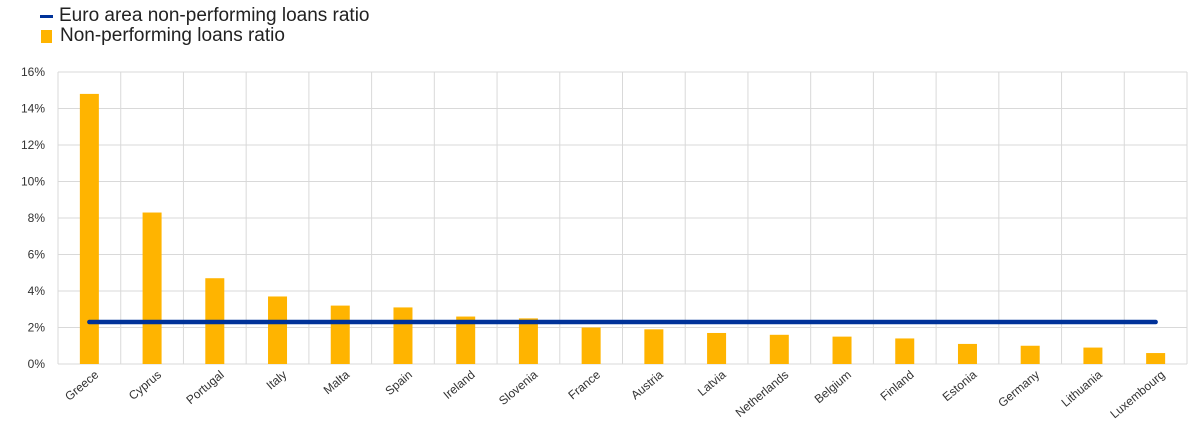  I want to click on legend-bar-swatch, so click(46, 36).